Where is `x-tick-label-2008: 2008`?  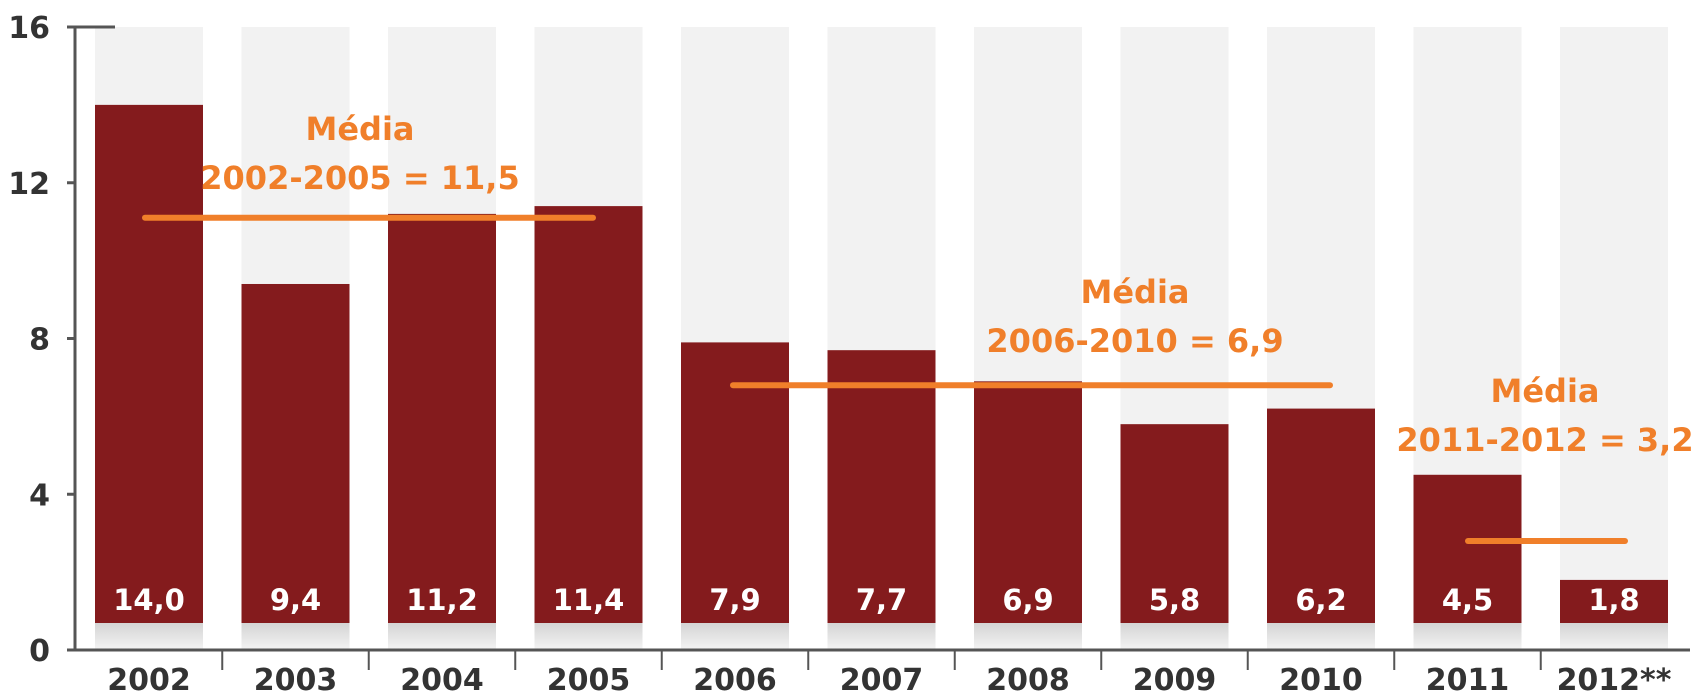 x-tick-label-2008: 2008 is located at coordinates (1028, 679).